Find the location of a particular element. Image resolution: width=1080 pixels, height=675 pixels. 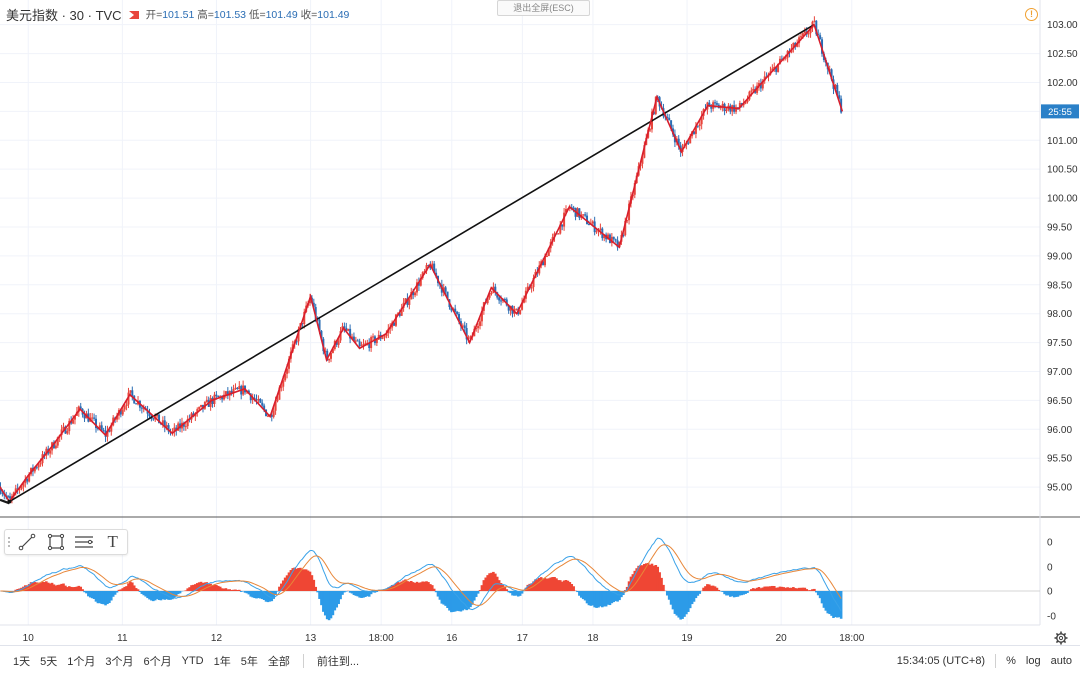

exit-fullscreen-button: 退出全屏(ESC) is located at coordinates (543, 8).